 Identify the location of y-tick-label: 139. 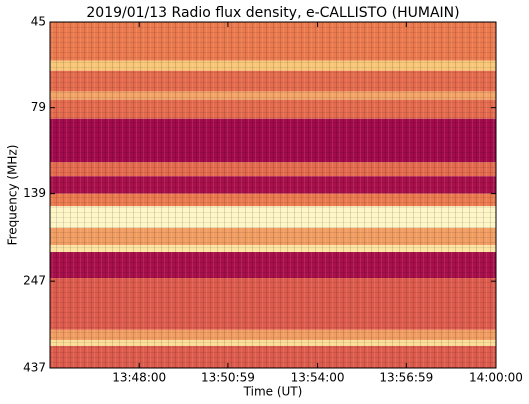
(34, 193).